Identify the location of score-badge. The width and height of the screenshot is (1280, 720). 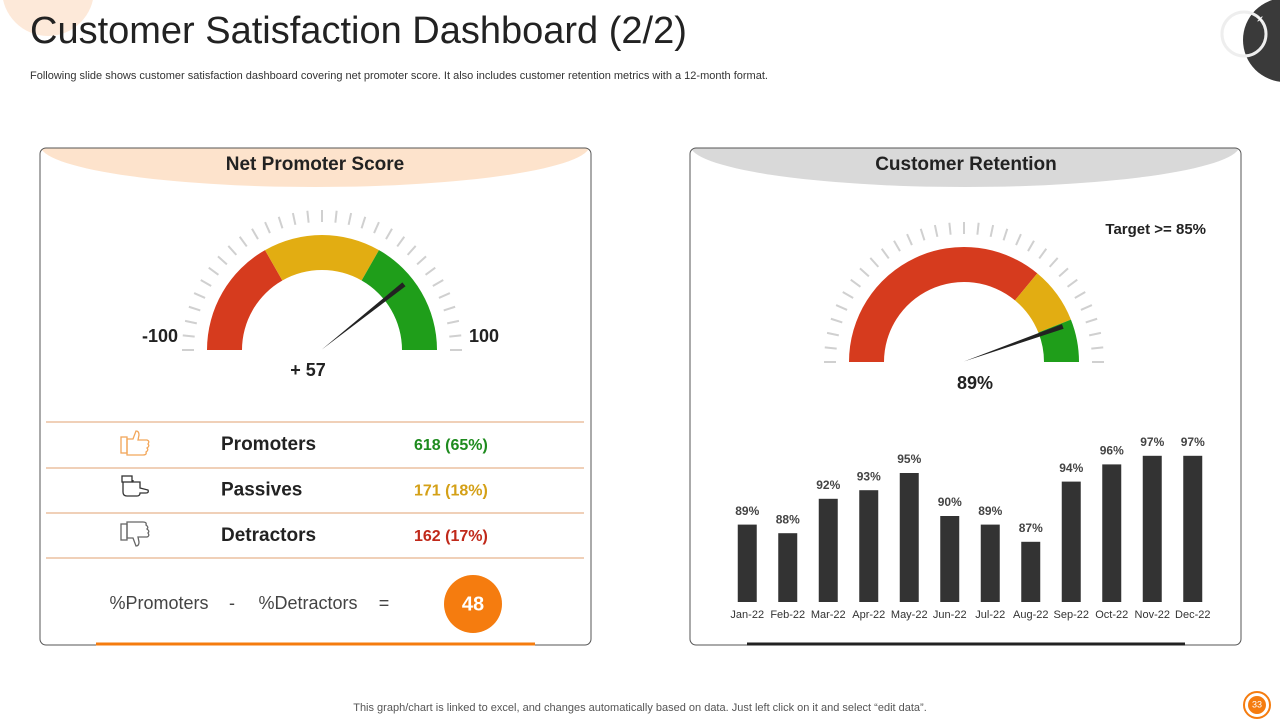
(473, 604).